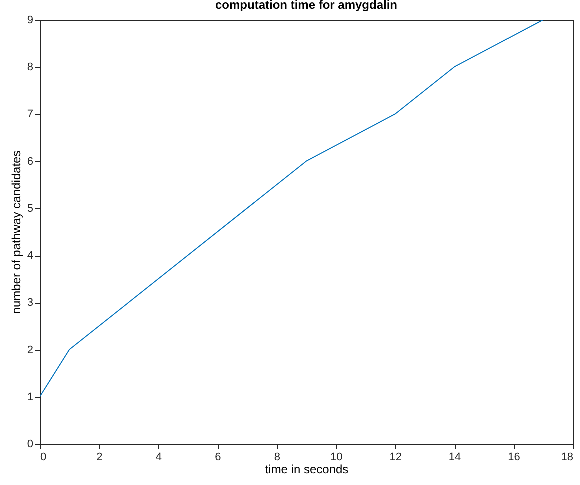 Image resolution: width=580 pixels, height=485 pixels. What do you see at coordinates (159, 458) in the screenshot?
I see `x-tick-label: 4` at bounding box center [159, 458].